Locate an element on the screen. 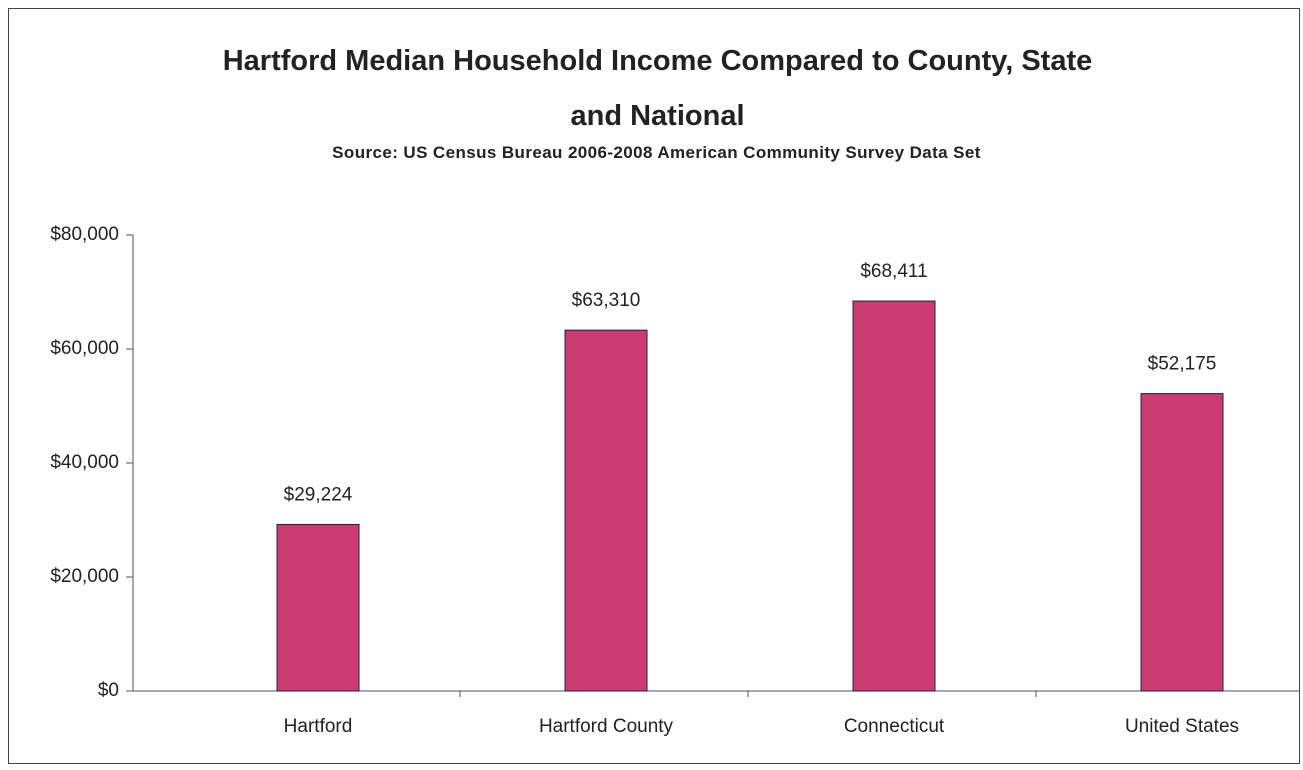 This screenshot has width=1303, height=770. y-tick-label: $20,000 is located at coordinates (84, 576).